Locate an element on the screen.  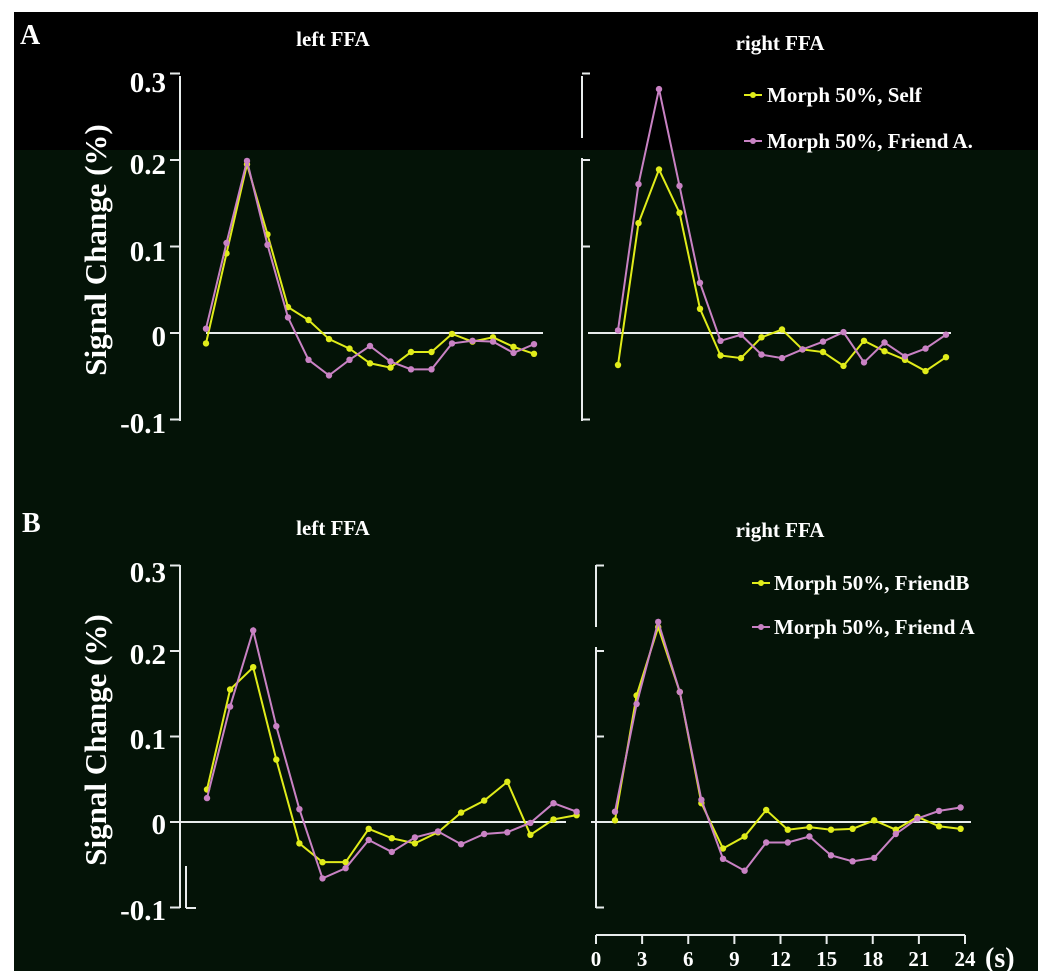
legend-a-item-self: Morph 50%, Self is located at coordinates (833, 95).